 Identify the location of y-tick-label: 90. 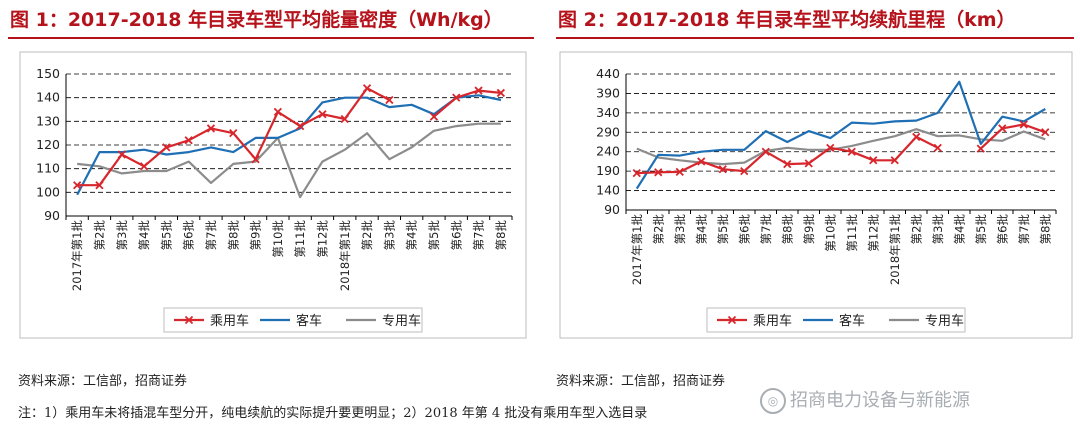
(612, 209).